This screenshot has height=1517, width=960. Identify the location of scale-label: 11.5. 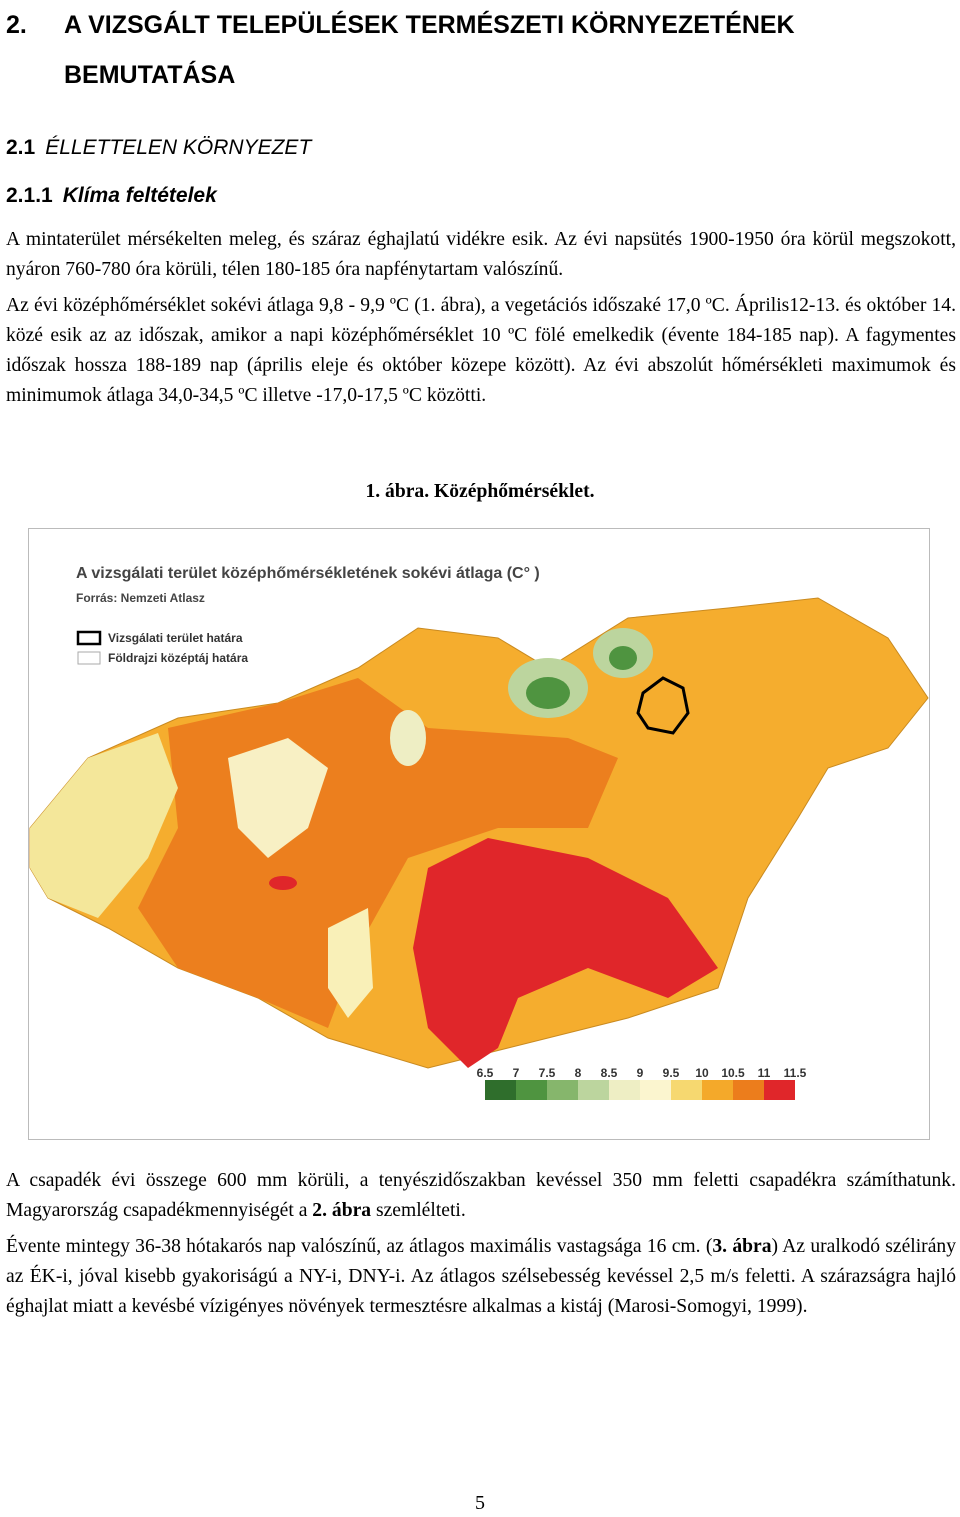
(795, 1073).